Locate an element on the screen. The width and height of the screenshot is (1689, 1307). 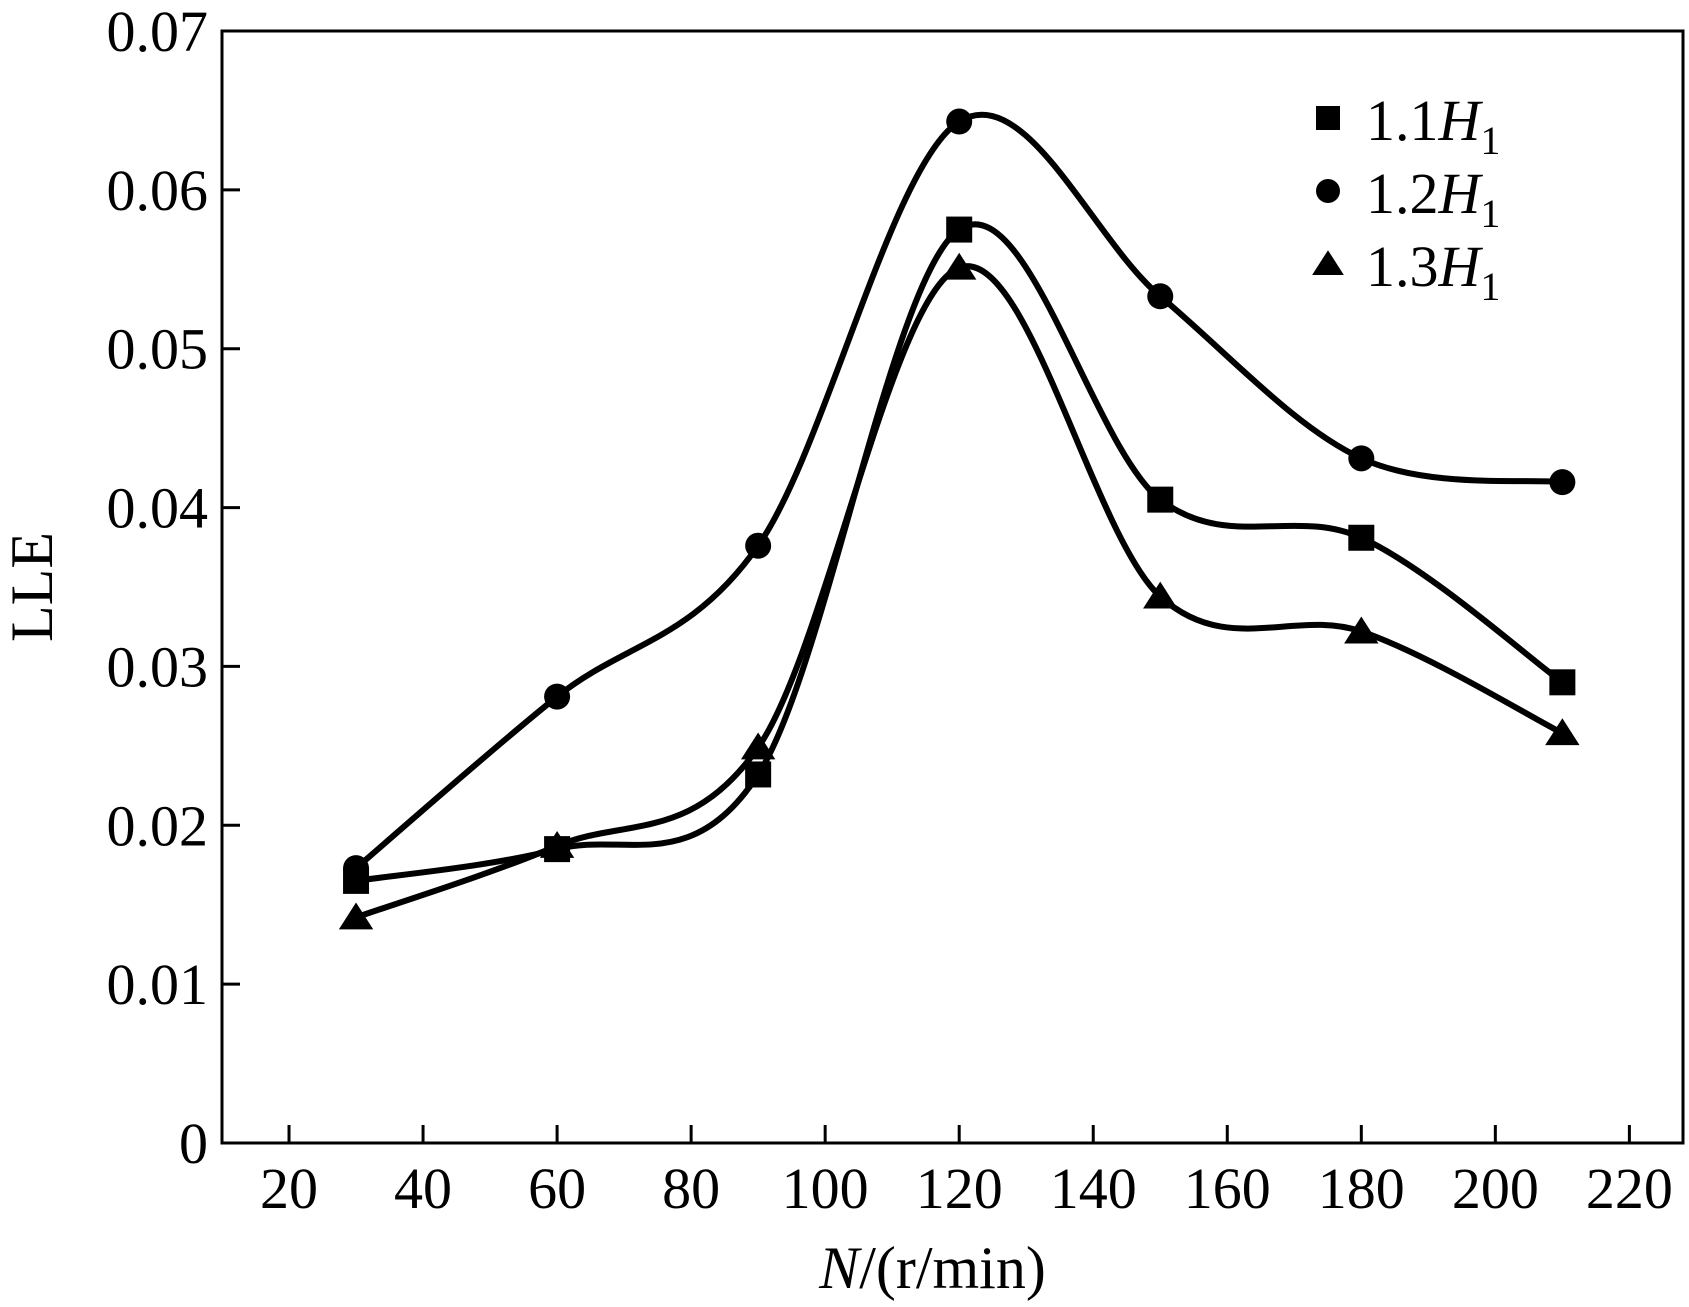
x-tick-label: 100 is located at coordinates (825, 1188).